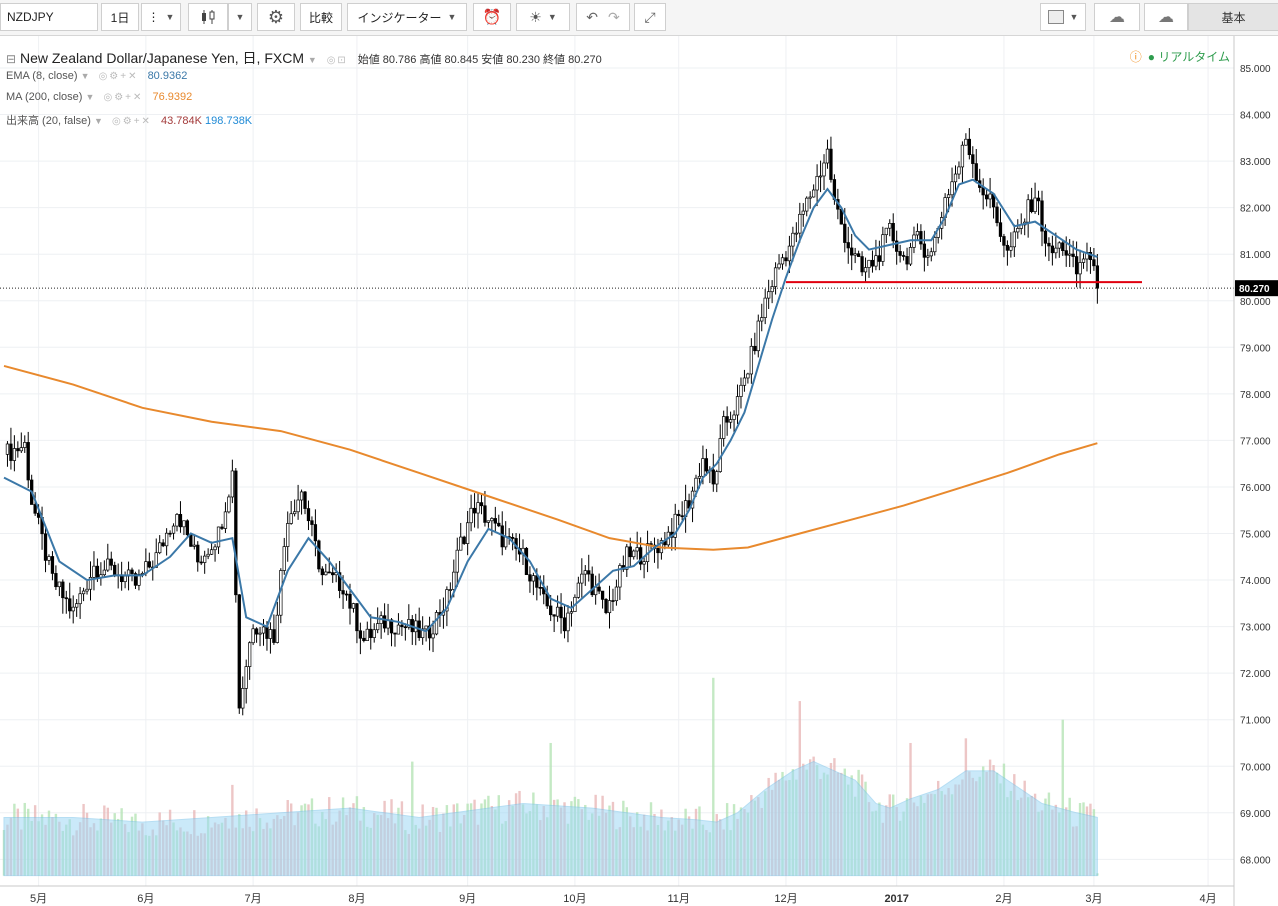 Image resolution: width=1278 pixels, height=906 pixels. What do you see at coordinates (240, 17) in the screenshot?
I see `chart-style-dropdown: ▼` at bounding box center [240, 17].